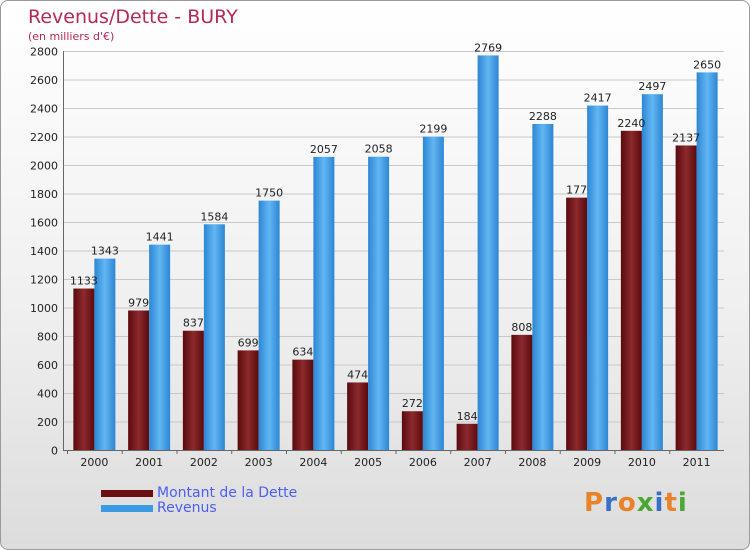 The image size is (750, 550). I want to click on data-label-dette-2002: 837, so click(193, 323).